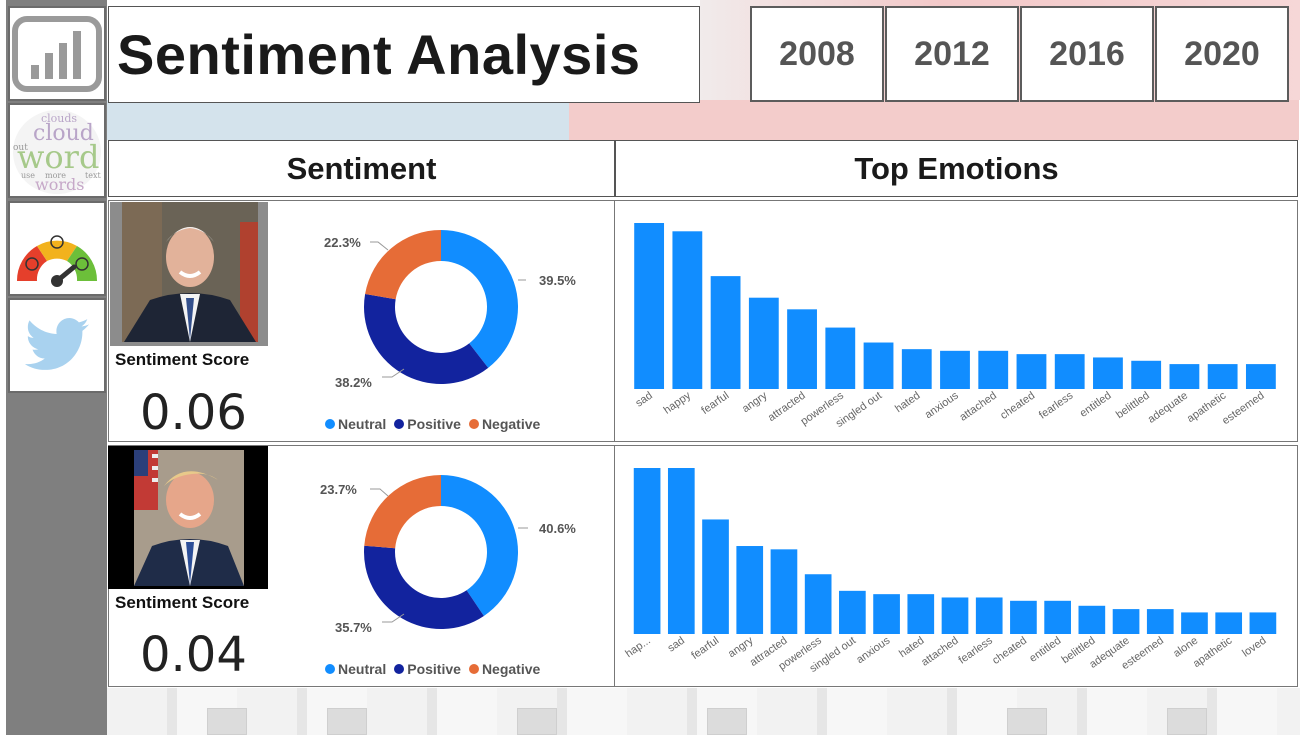 The image size is (1304, 735). What do you see at coordinates (1254, 647) in the screenshot?
I see `emotion-axis-label: loved` at bounding box center [1254, 647].